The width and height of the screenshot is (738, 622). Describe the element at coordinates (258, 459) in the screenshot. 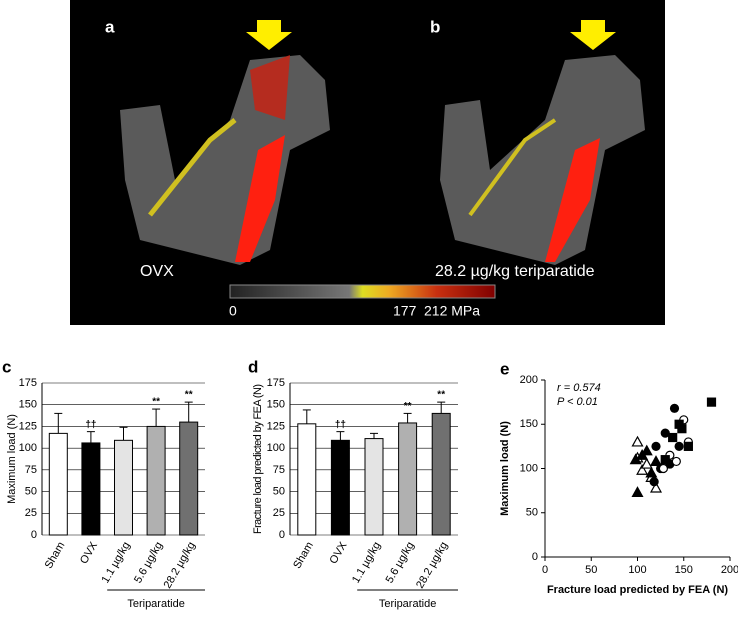

I see `y-axis-label: Fracture load predicted by FEA (N)` at that location.